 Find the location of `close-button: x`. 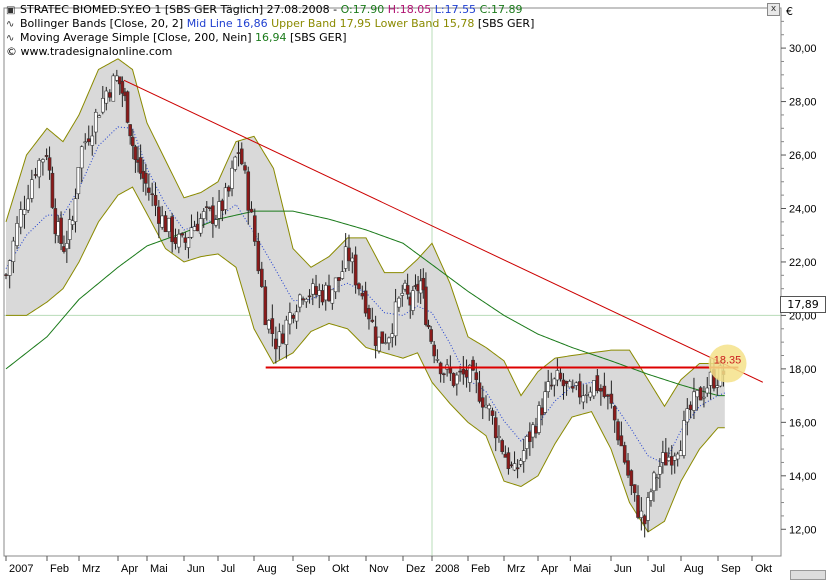

close-button: x is located at coordinates (773, 9).